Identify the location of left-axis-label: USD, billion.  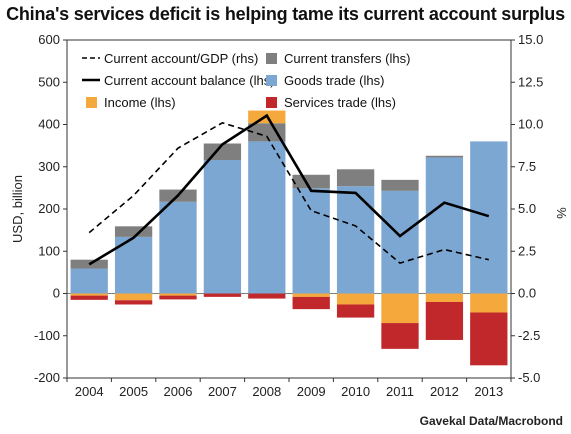
(17, 209).